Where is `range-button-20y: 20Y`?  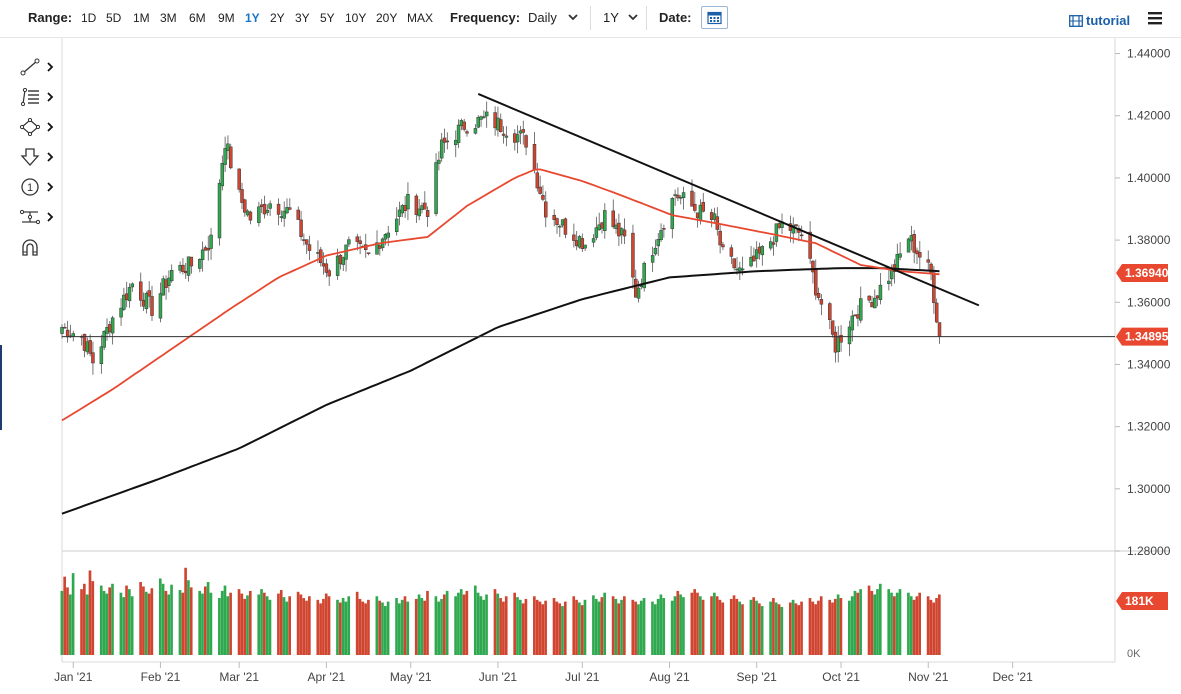 range-button-20y: 20Y is located at coordinates (387, 18).